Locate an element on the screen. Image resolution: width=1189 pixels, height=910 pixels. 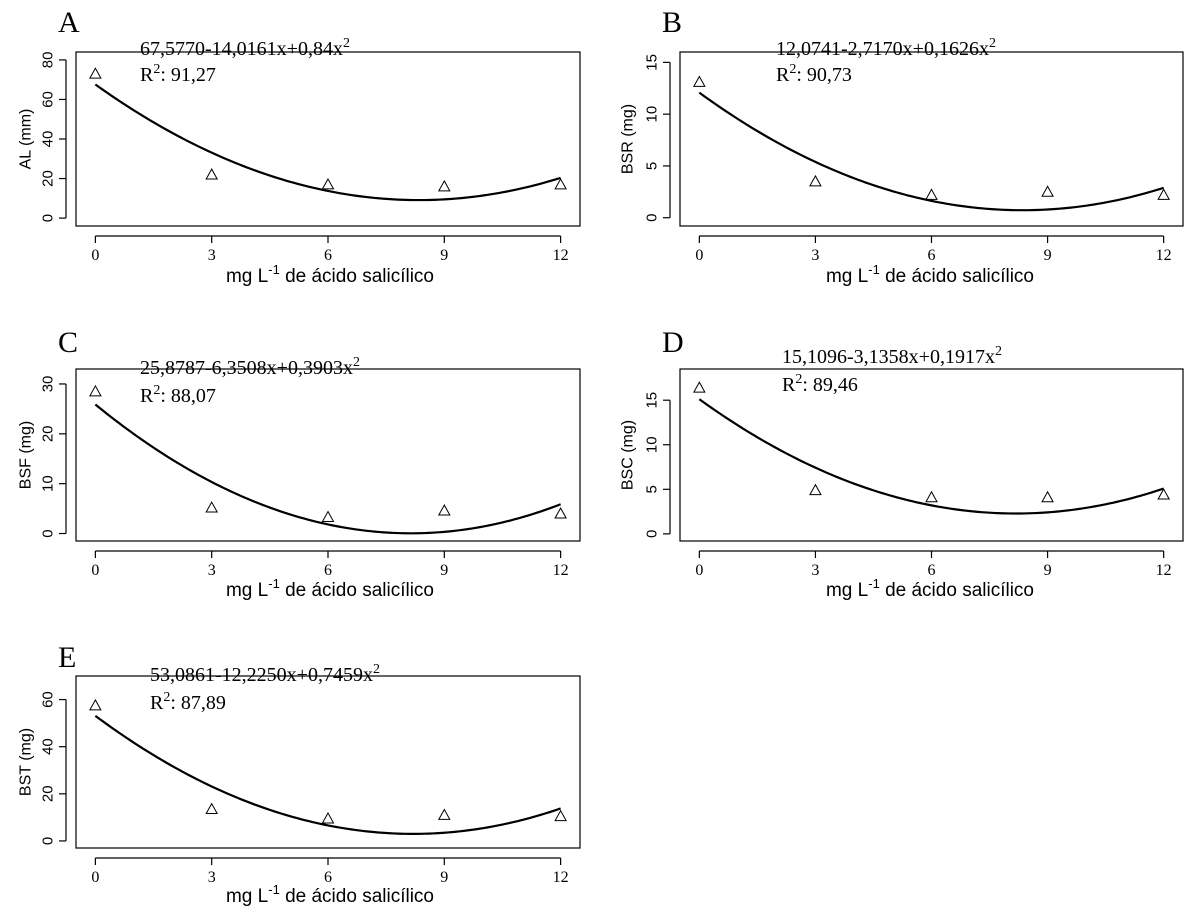
r-squared-c: R2: 88,07 is located at coordinates (178, 395).